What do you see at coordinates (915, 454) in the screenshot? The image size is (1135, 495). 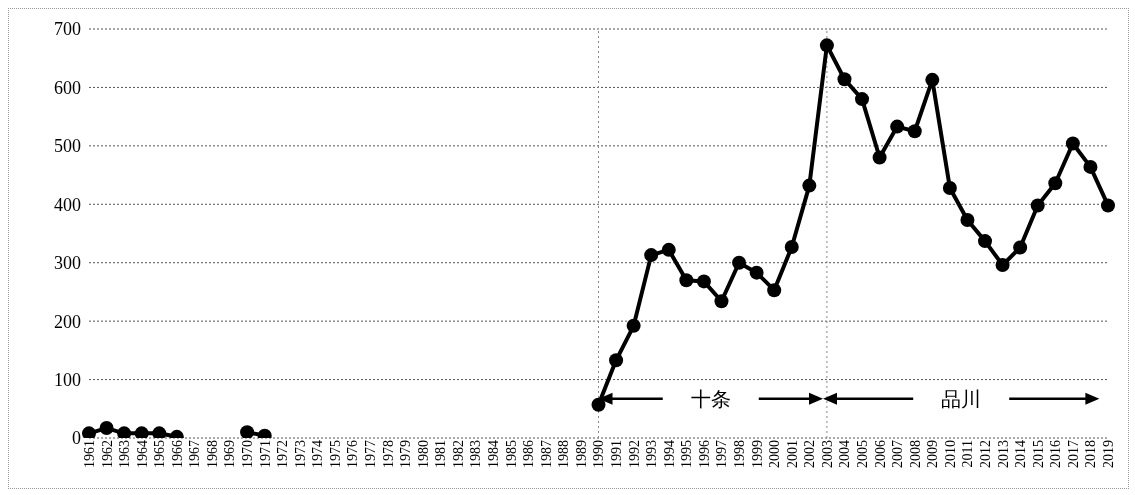 I see `x-tick-label: 2008` at bounding box center [915, 454].